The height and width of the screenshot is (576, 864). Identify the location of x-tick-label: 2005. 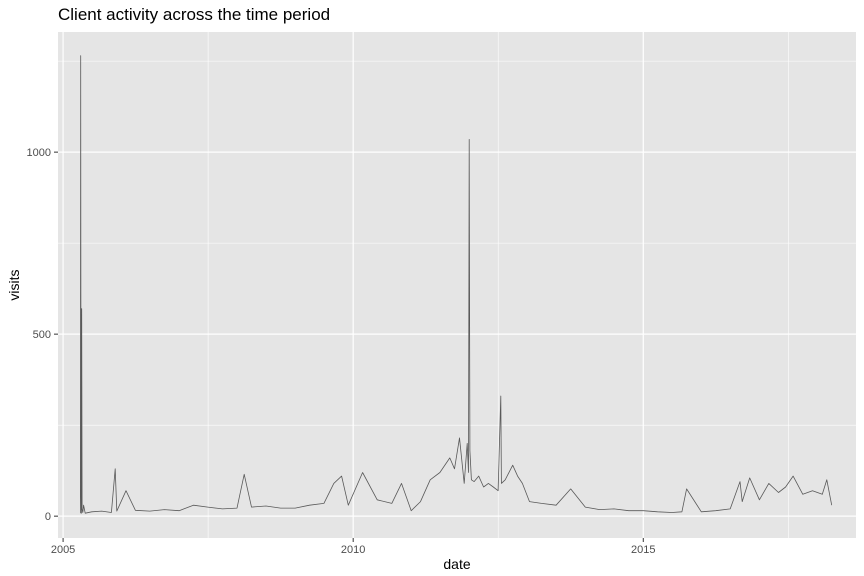
(63, 550).